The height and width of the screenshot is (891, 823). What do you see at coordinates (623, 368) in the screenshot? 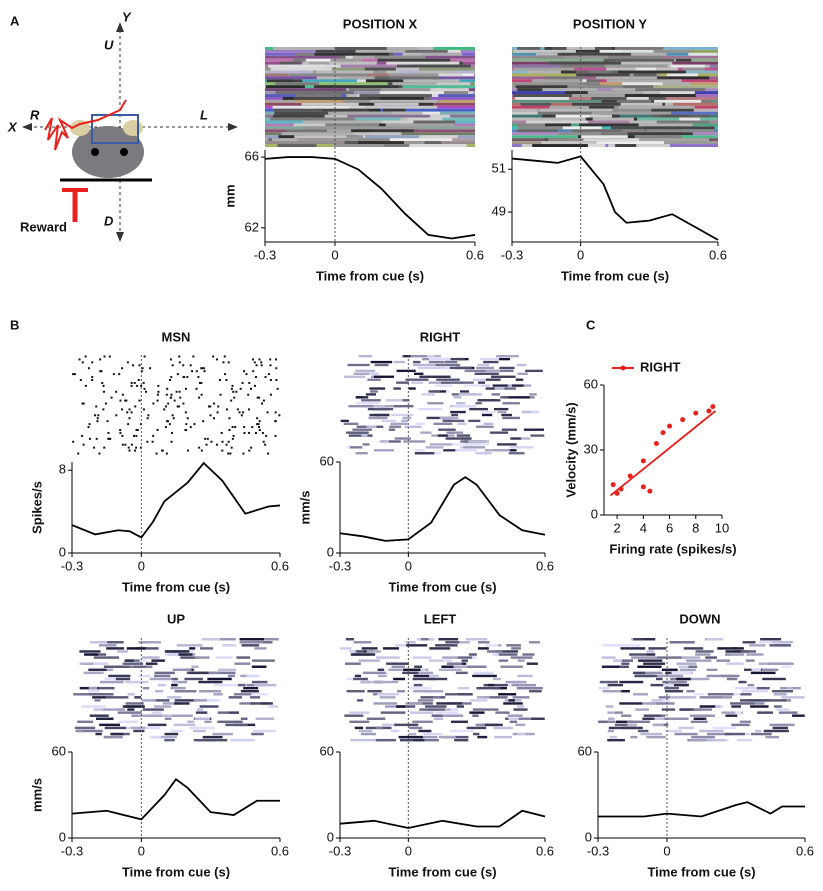
I see `legend-marker` at bounding box center [623, 368].